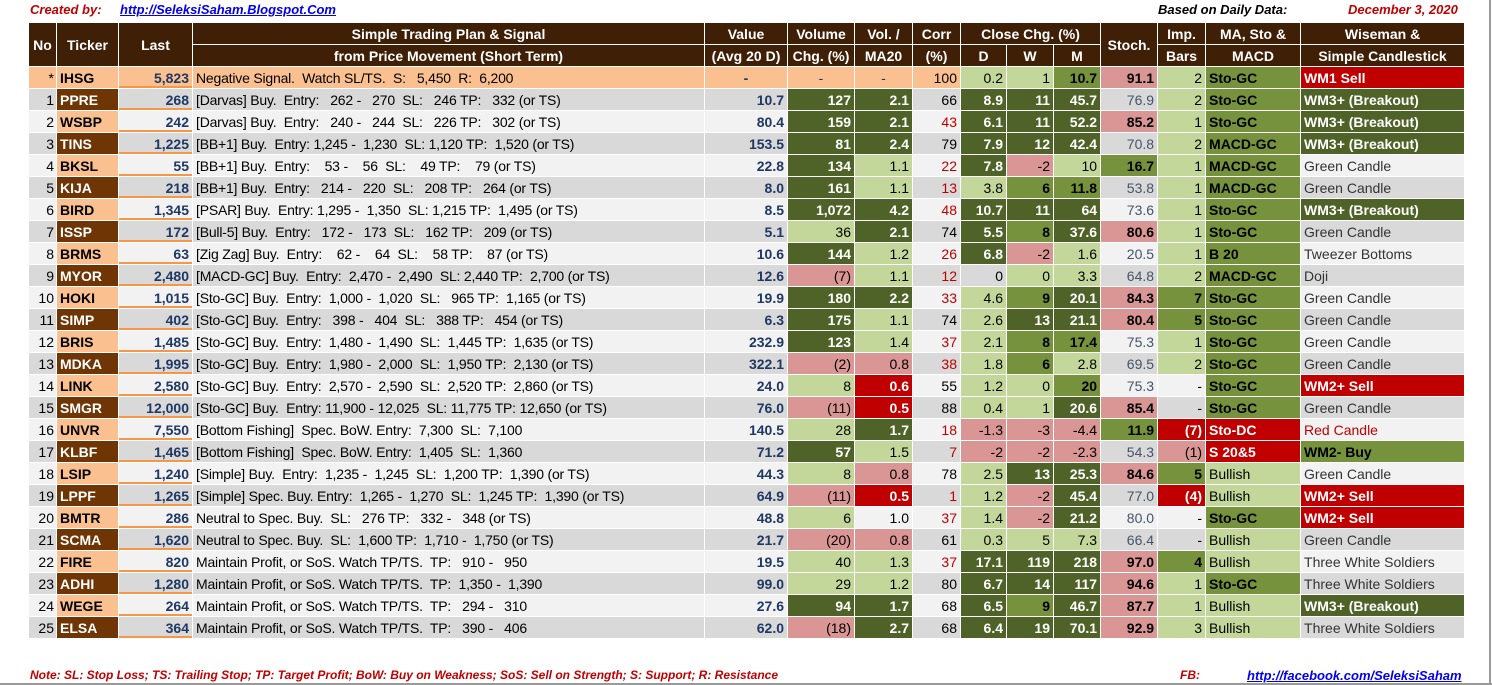 This screenshot has height=685, width=1492. Describe the element at coordinates (155, 561) in the screenshot. I see `last-price: 820` at that location.